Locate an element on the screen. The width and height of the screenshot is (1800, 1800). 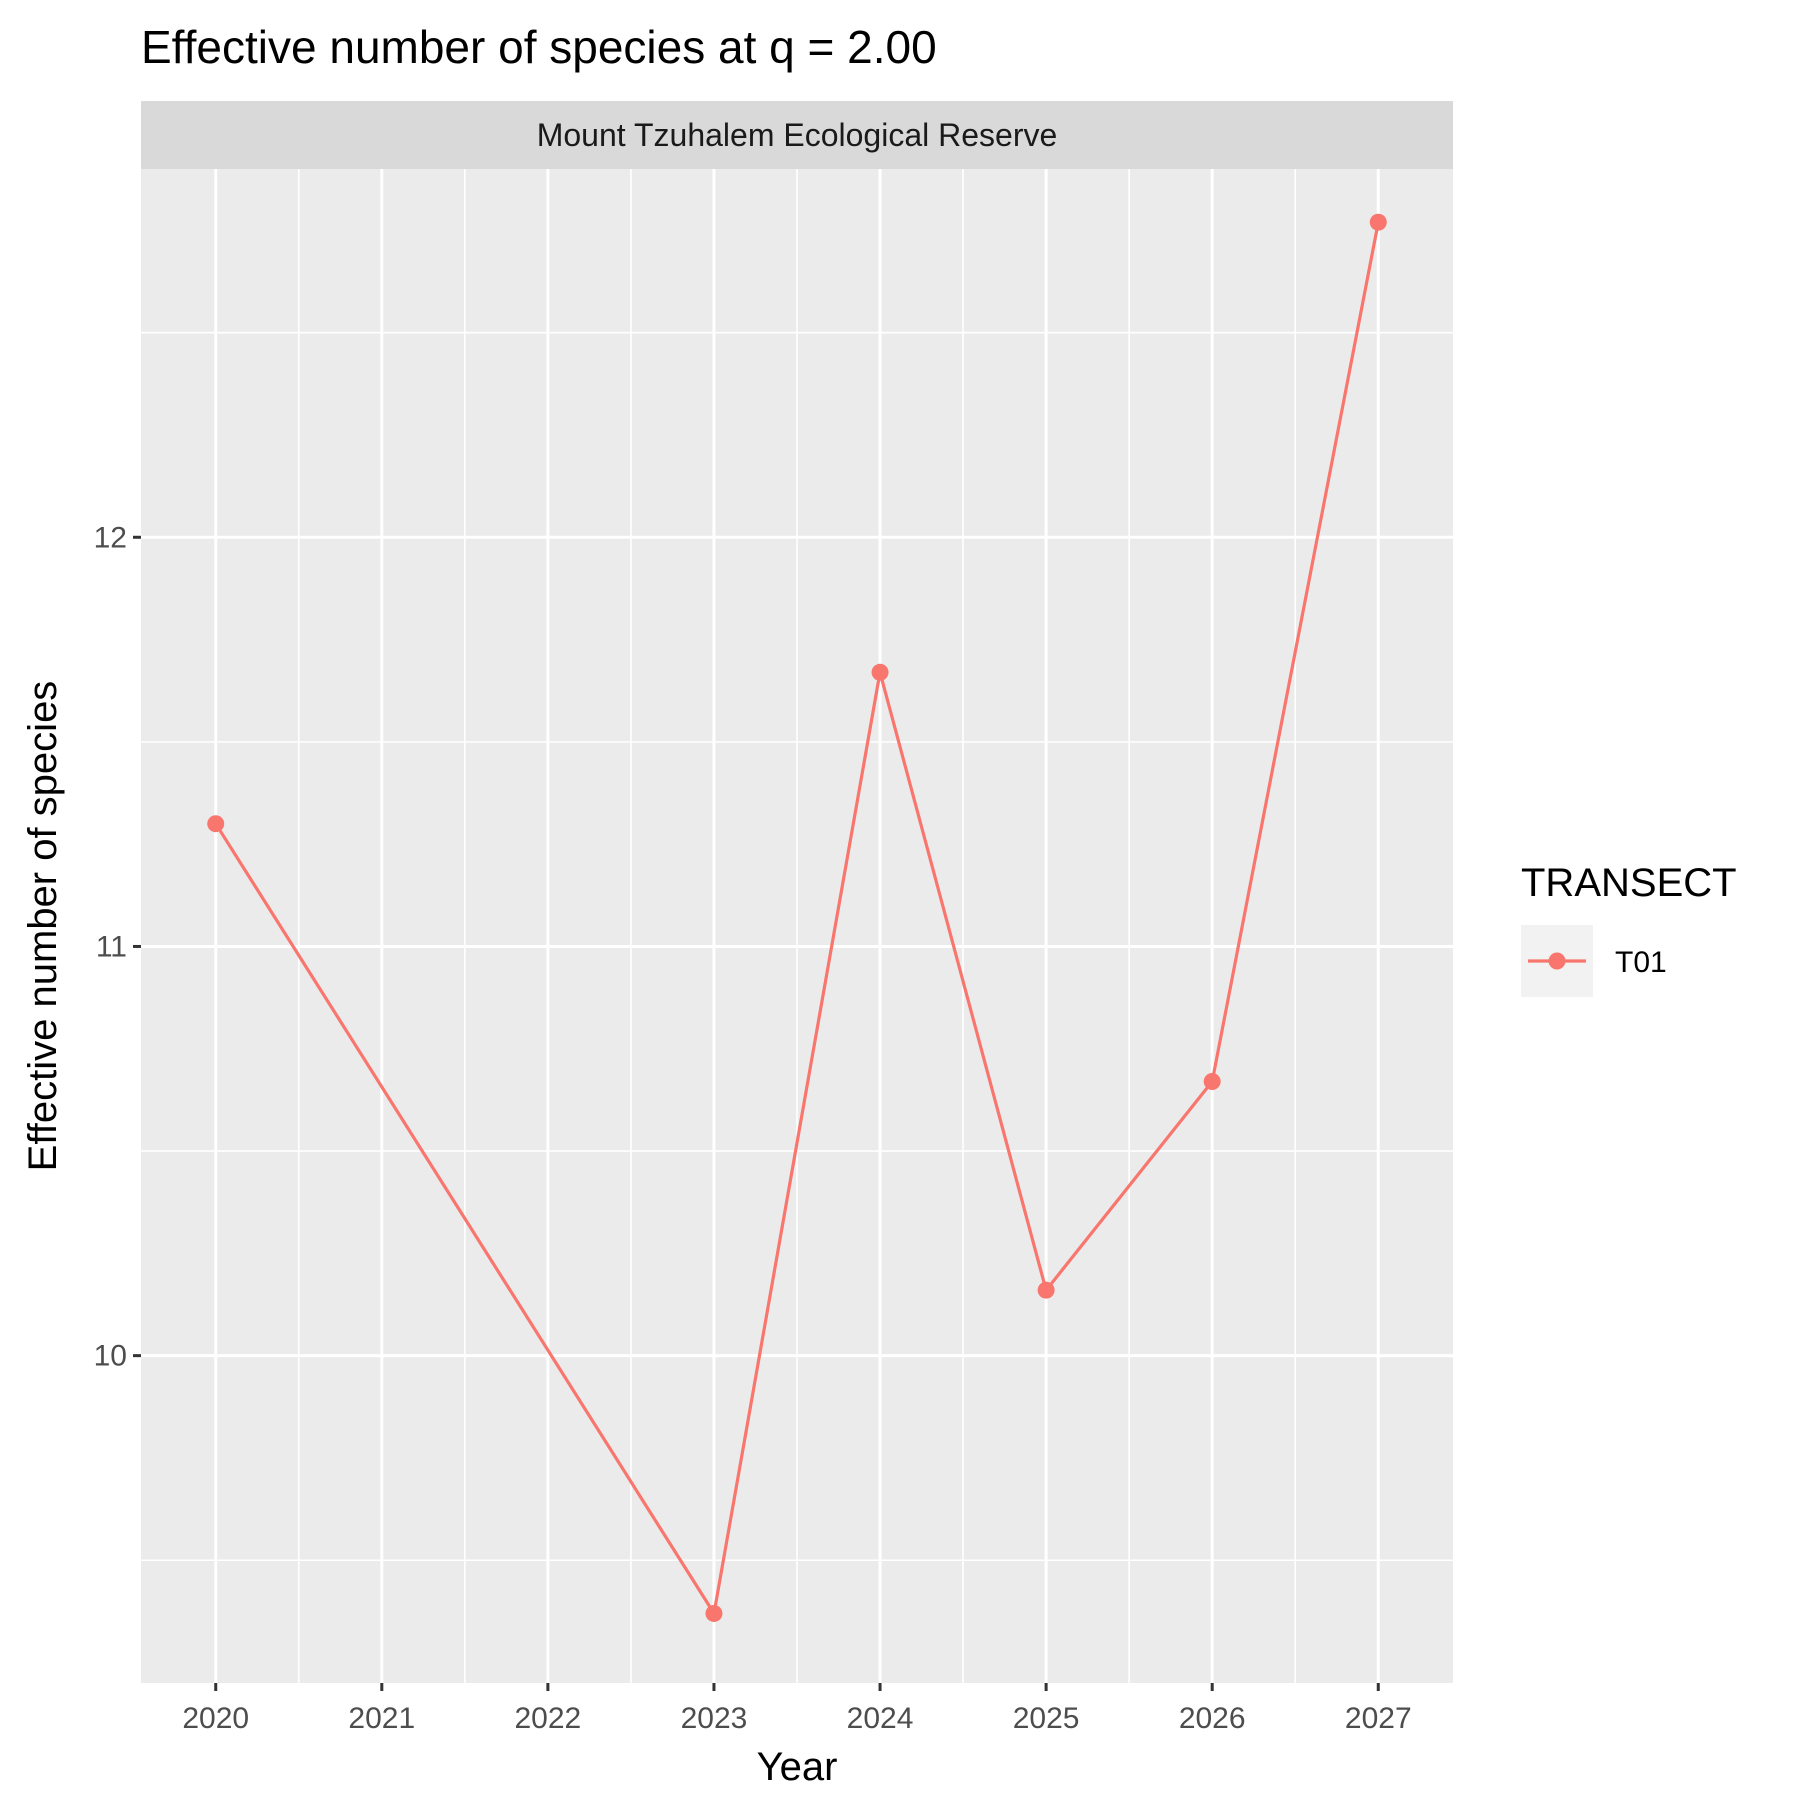
y-axis: 10 11 12 is located at coordinates (117, 947).